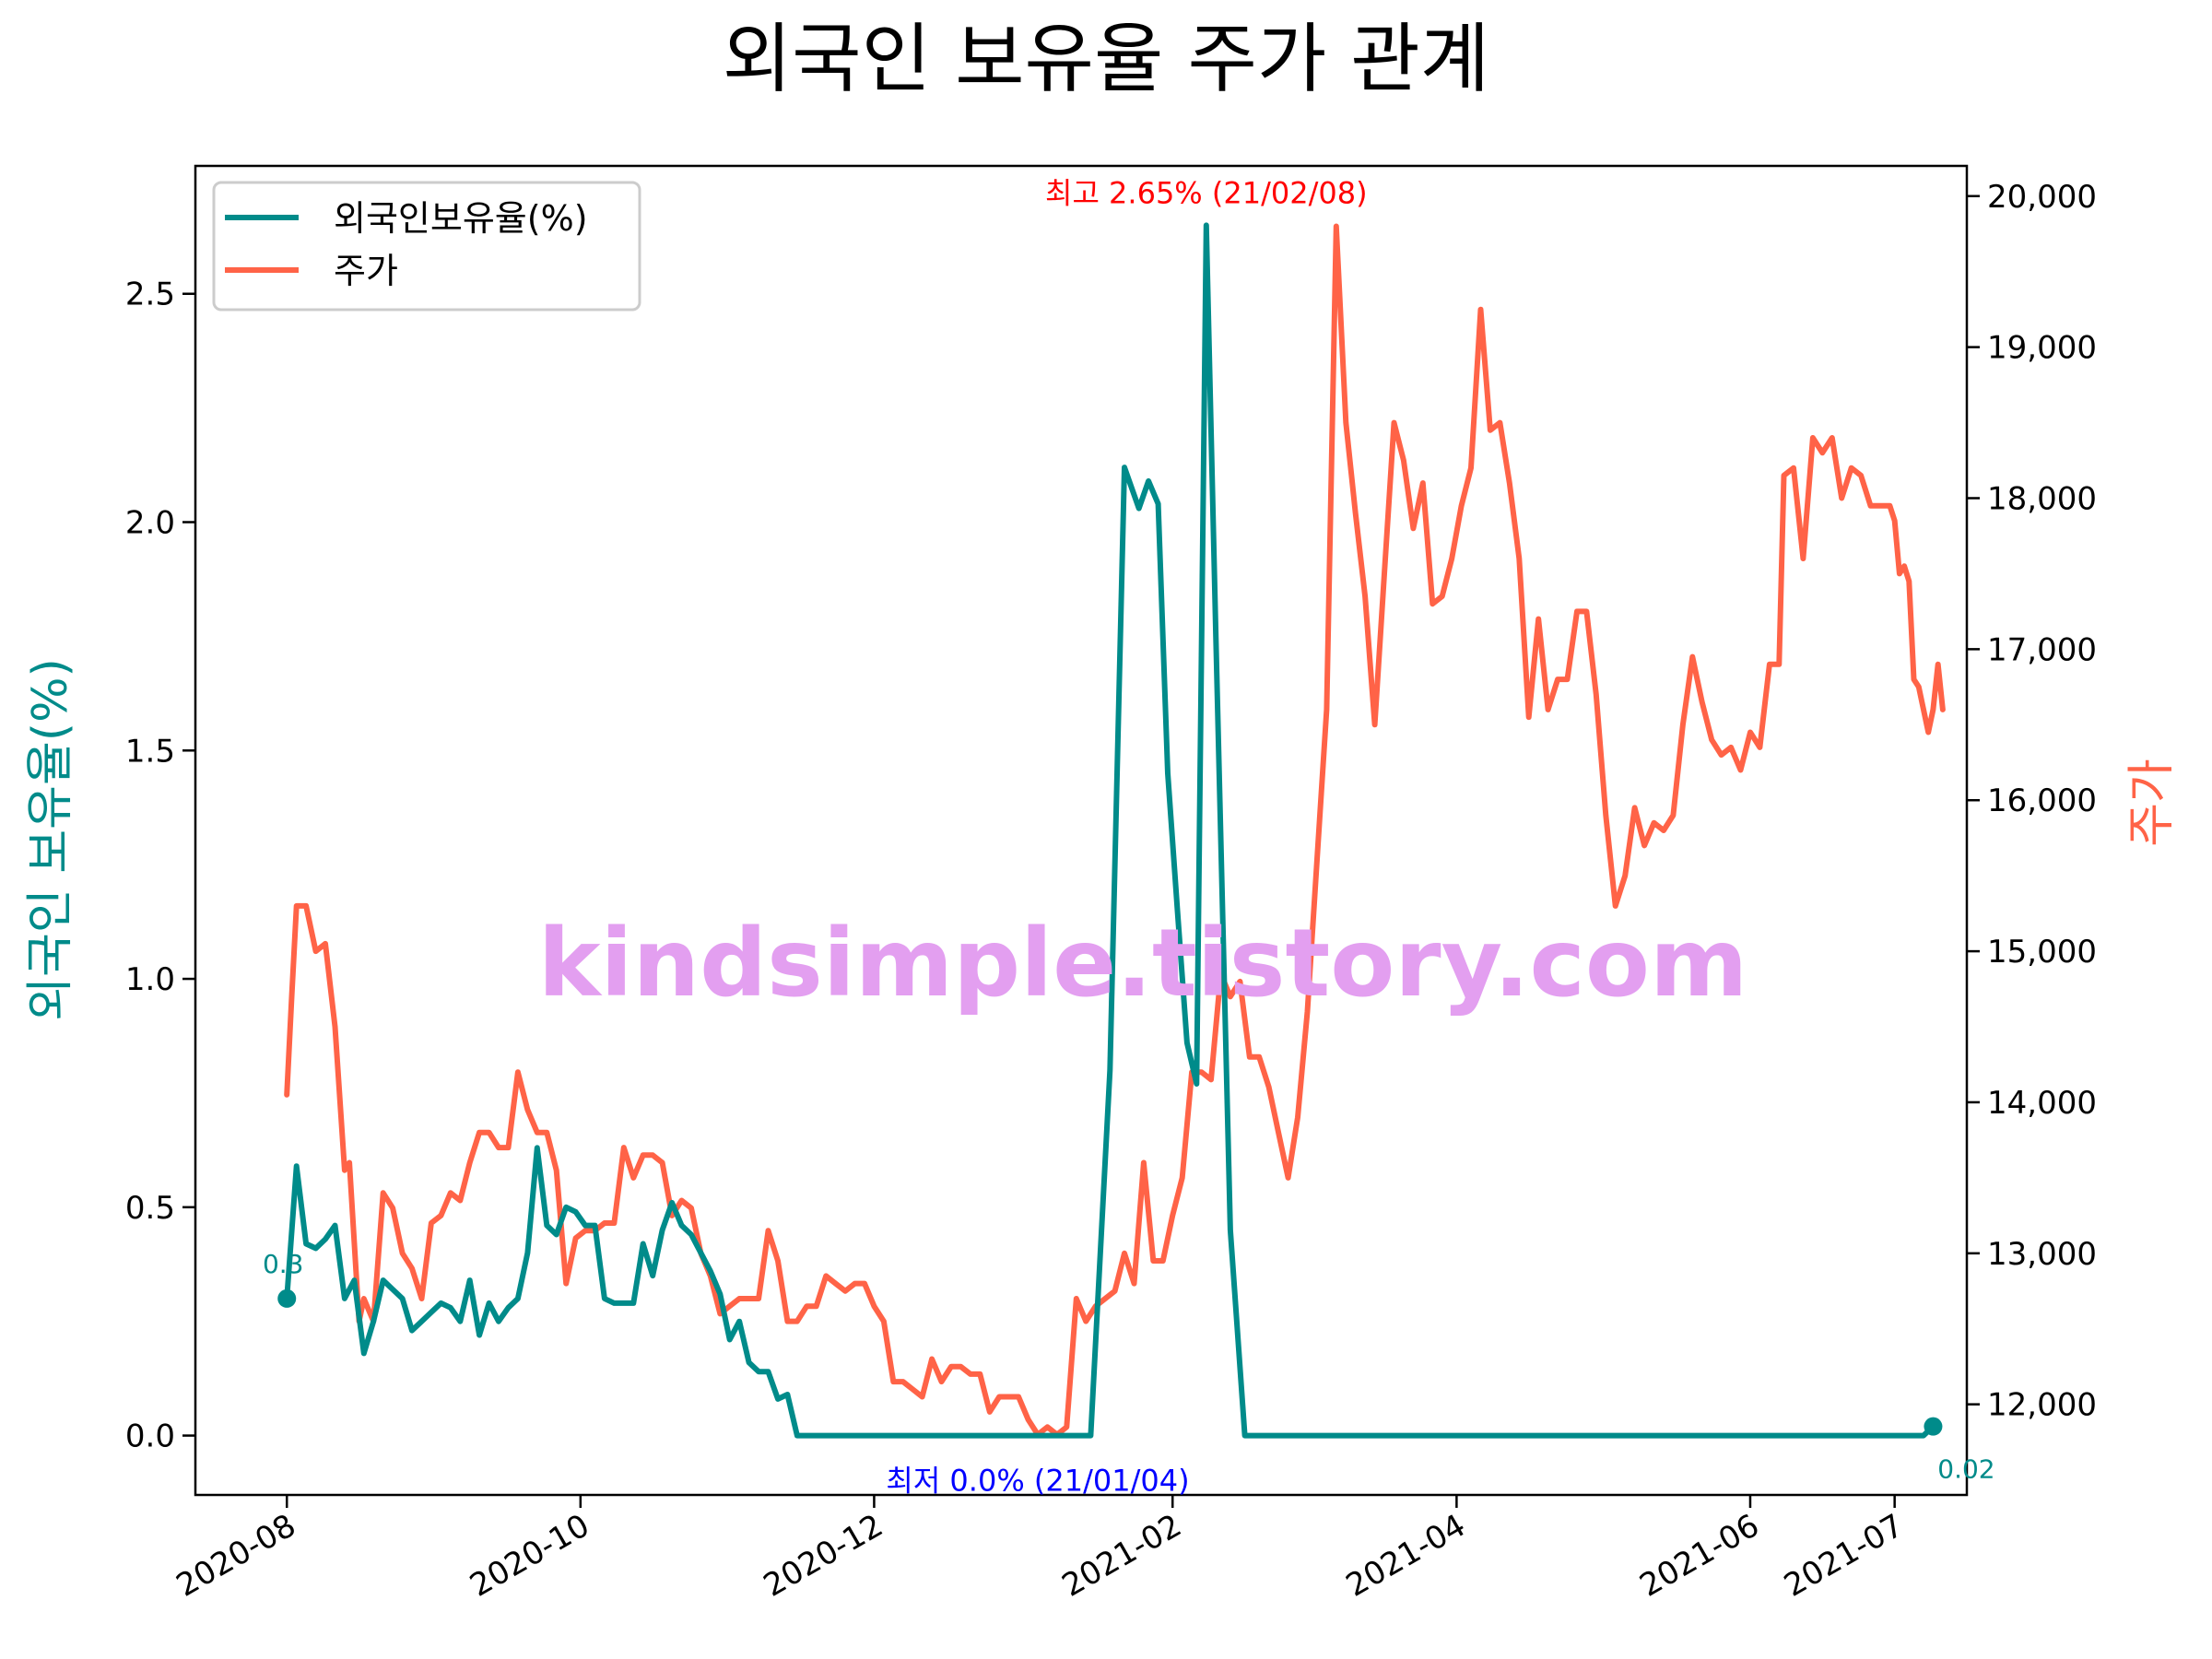 The image size is (2212, 1659). Describe the element at coordinates (2042, 348) in the screenshot. I see `y-right-tick-label: 19,000` at that location.